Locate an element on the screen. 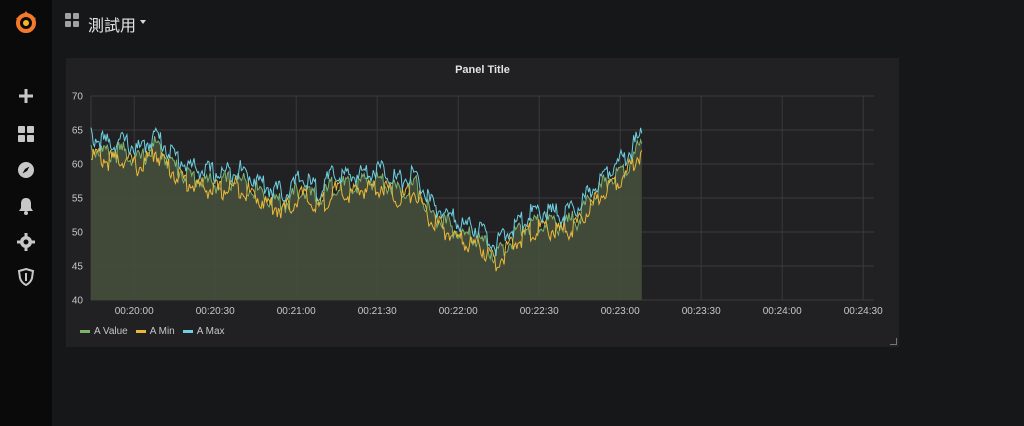 The width and height of the screenshot is (1024, 426). legend: A Value A Min A Max is located at coordinates (152, 331).